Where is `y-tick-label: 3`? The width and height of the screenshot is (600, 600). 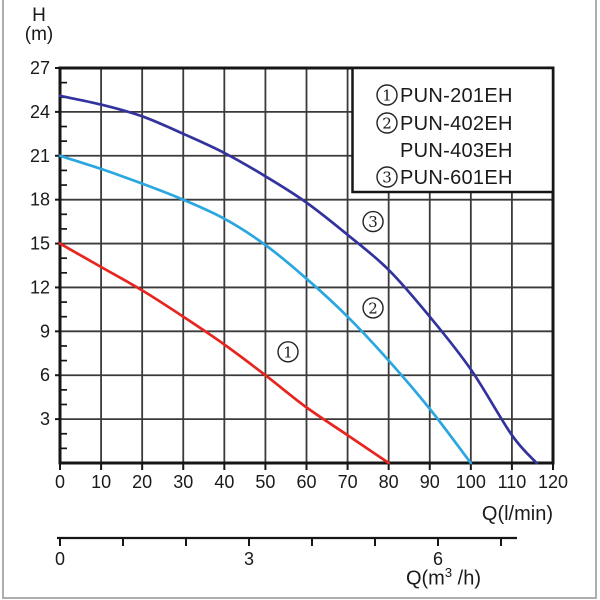 y-tick-label: 3 is located at coordinates (45, 419).